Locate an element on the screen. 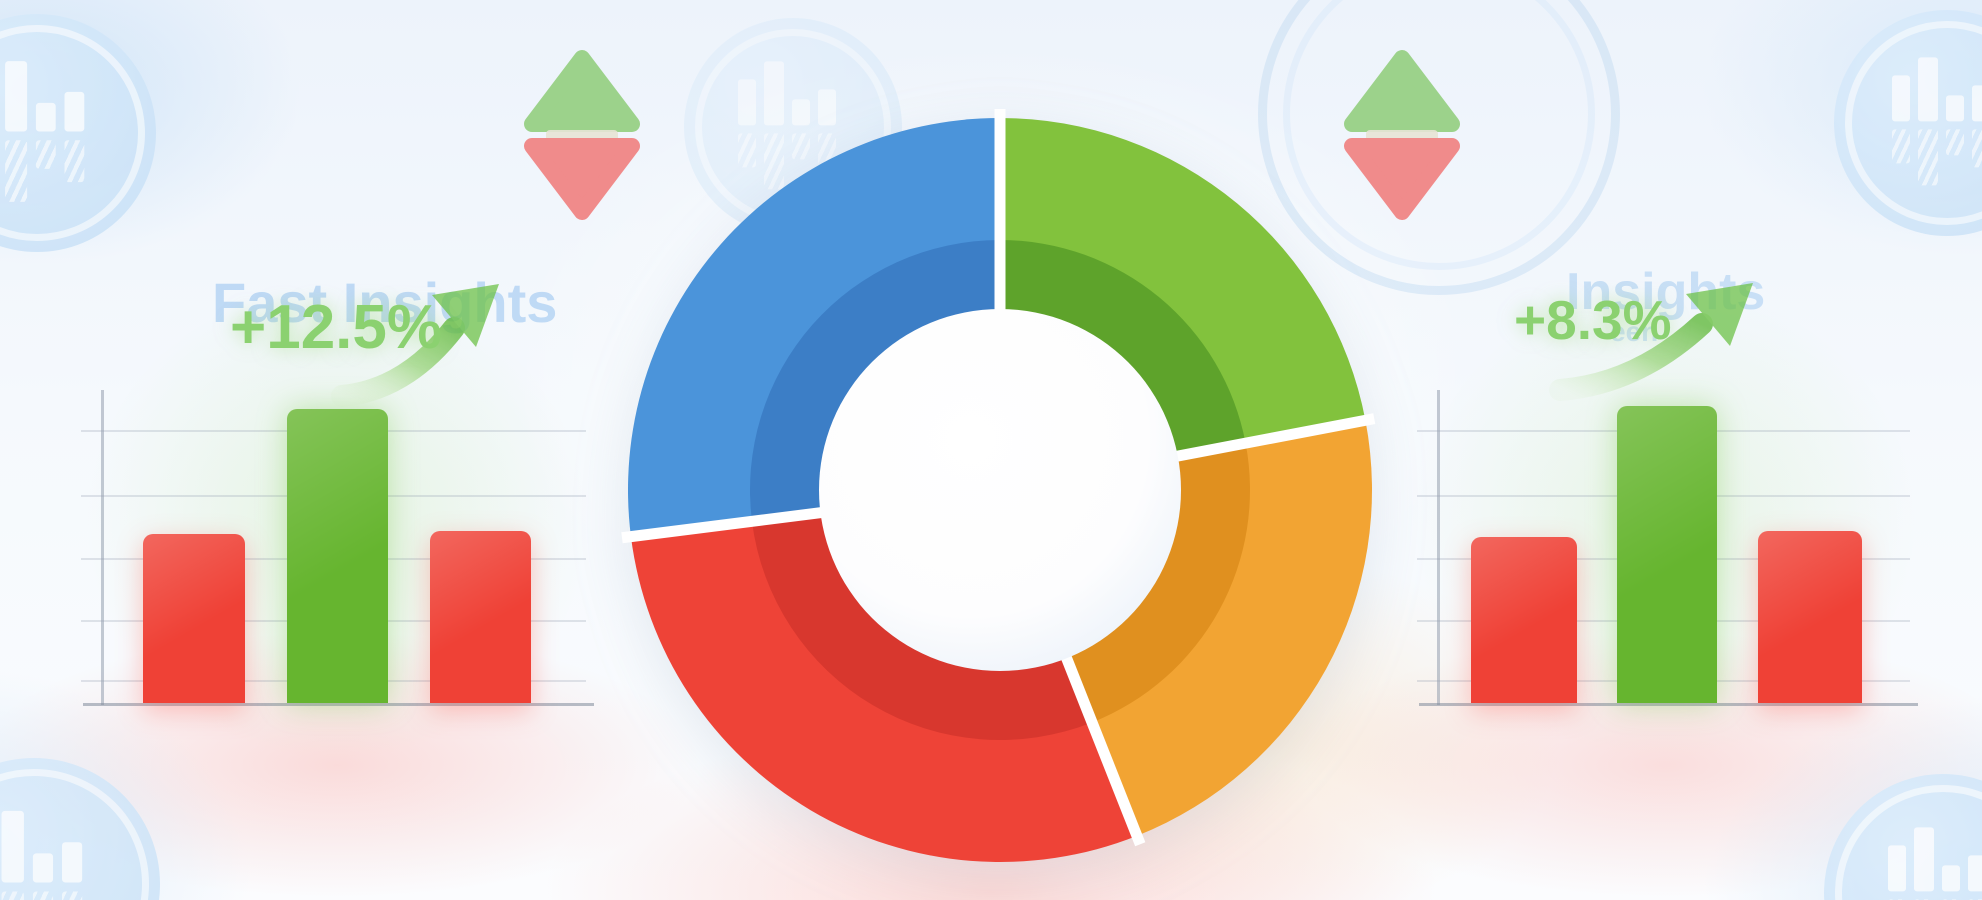  left-bar-chart is located at coordinates (337, 548).